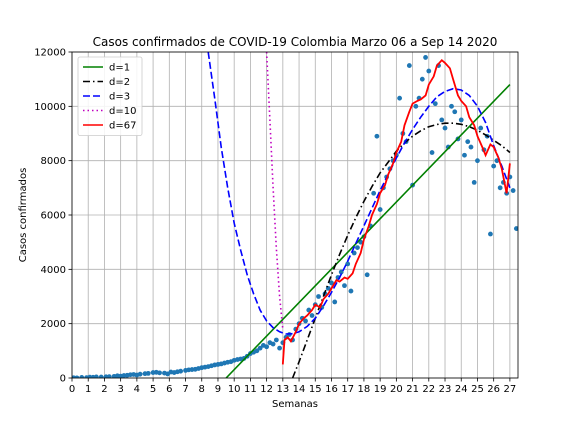 The image size is (576, 436). Describe the element at coordinates (153, 389) in the screenshot. I see `x-tick-label: 5` at that location.